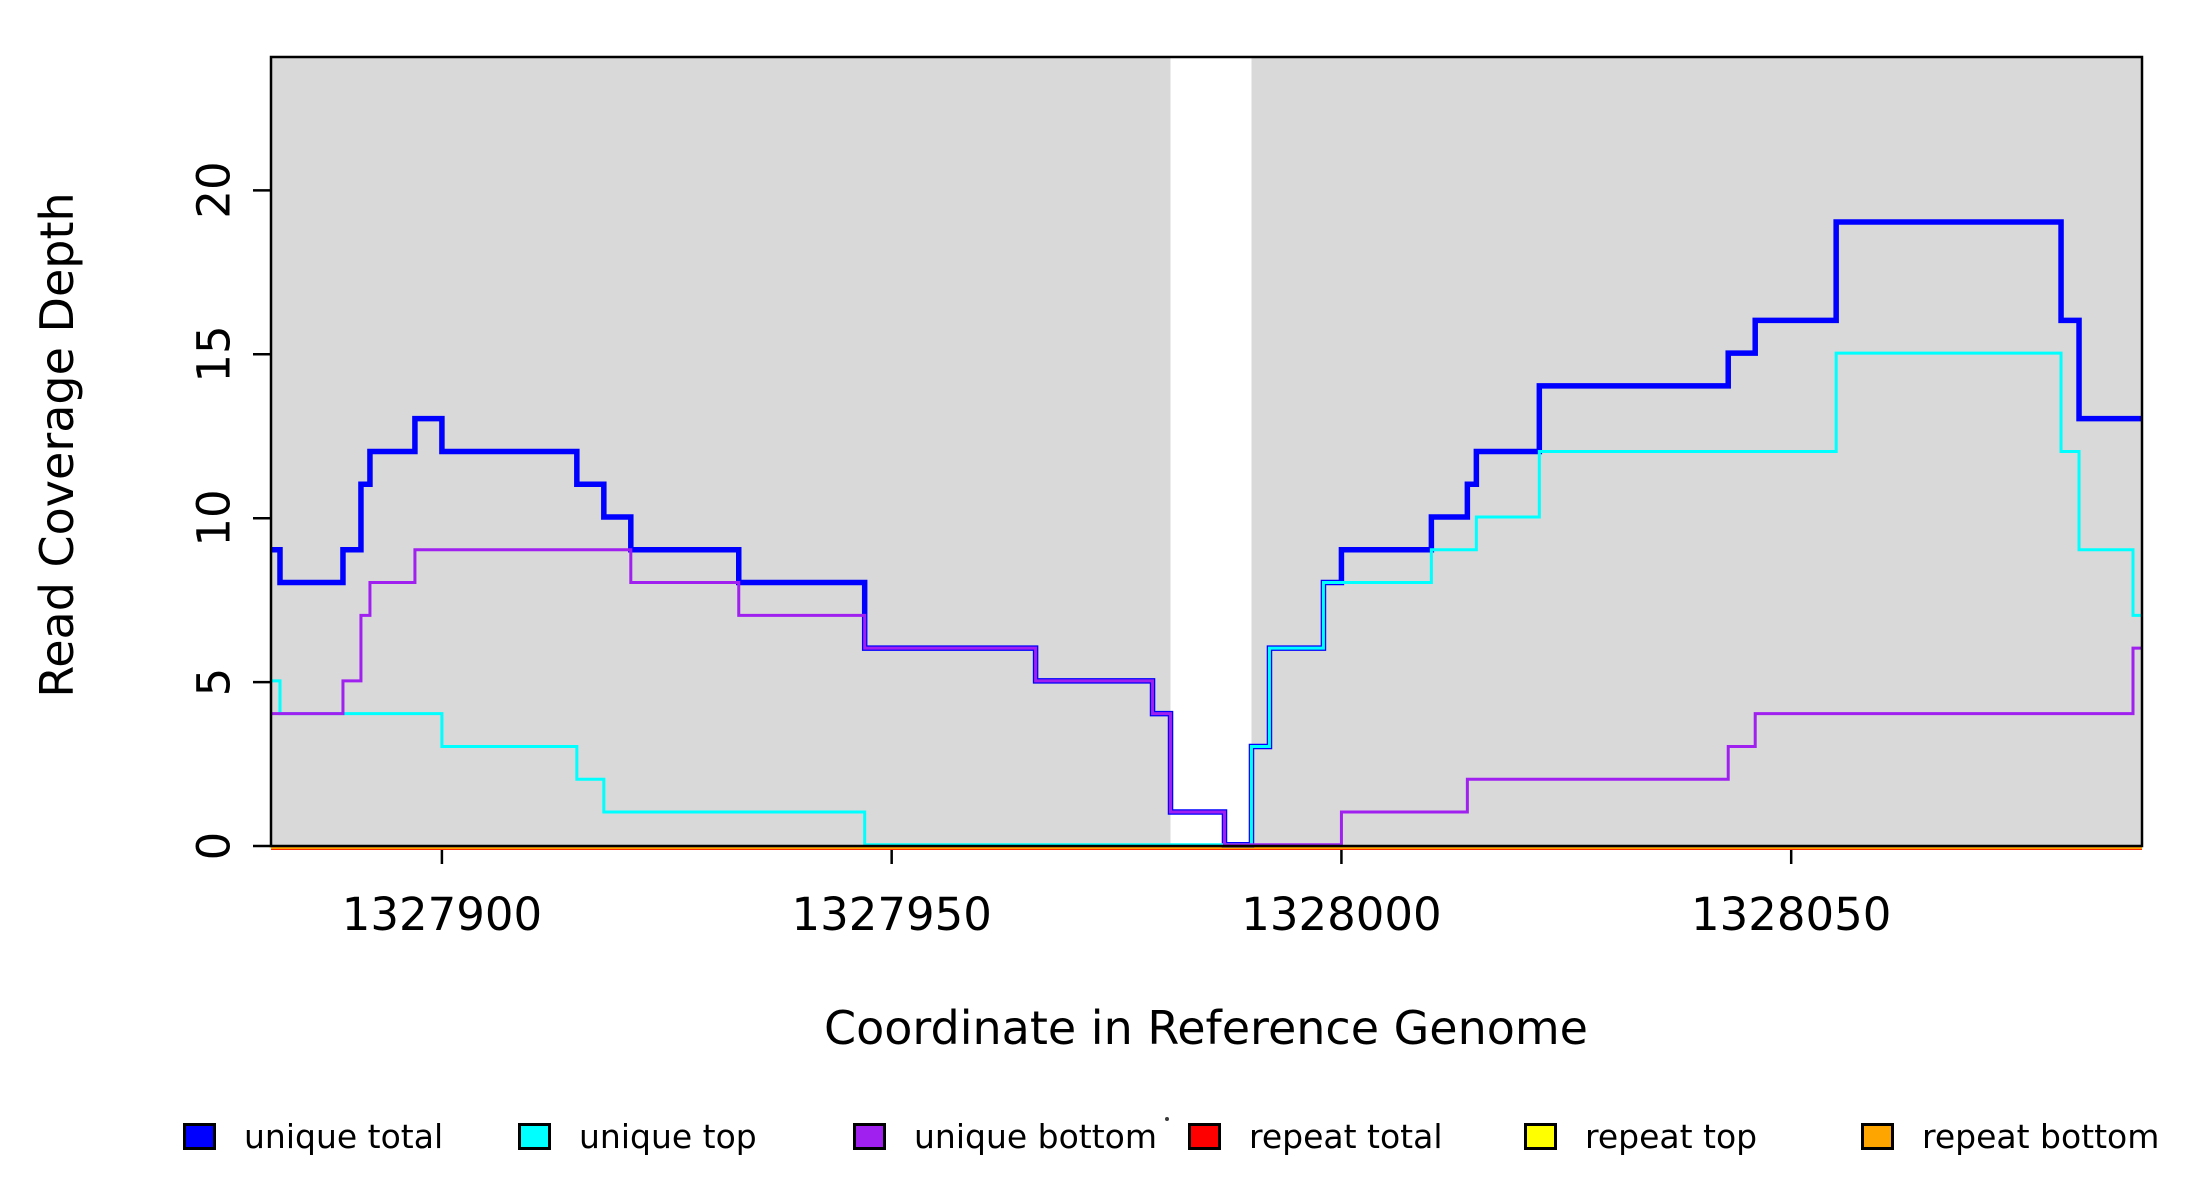 The width and height of the screenshot is (2200, 1200). What do you see at coordinates (214, 354) in the screenshot?
I see `y-tick-label: 15` at bounding box center [214, 354].